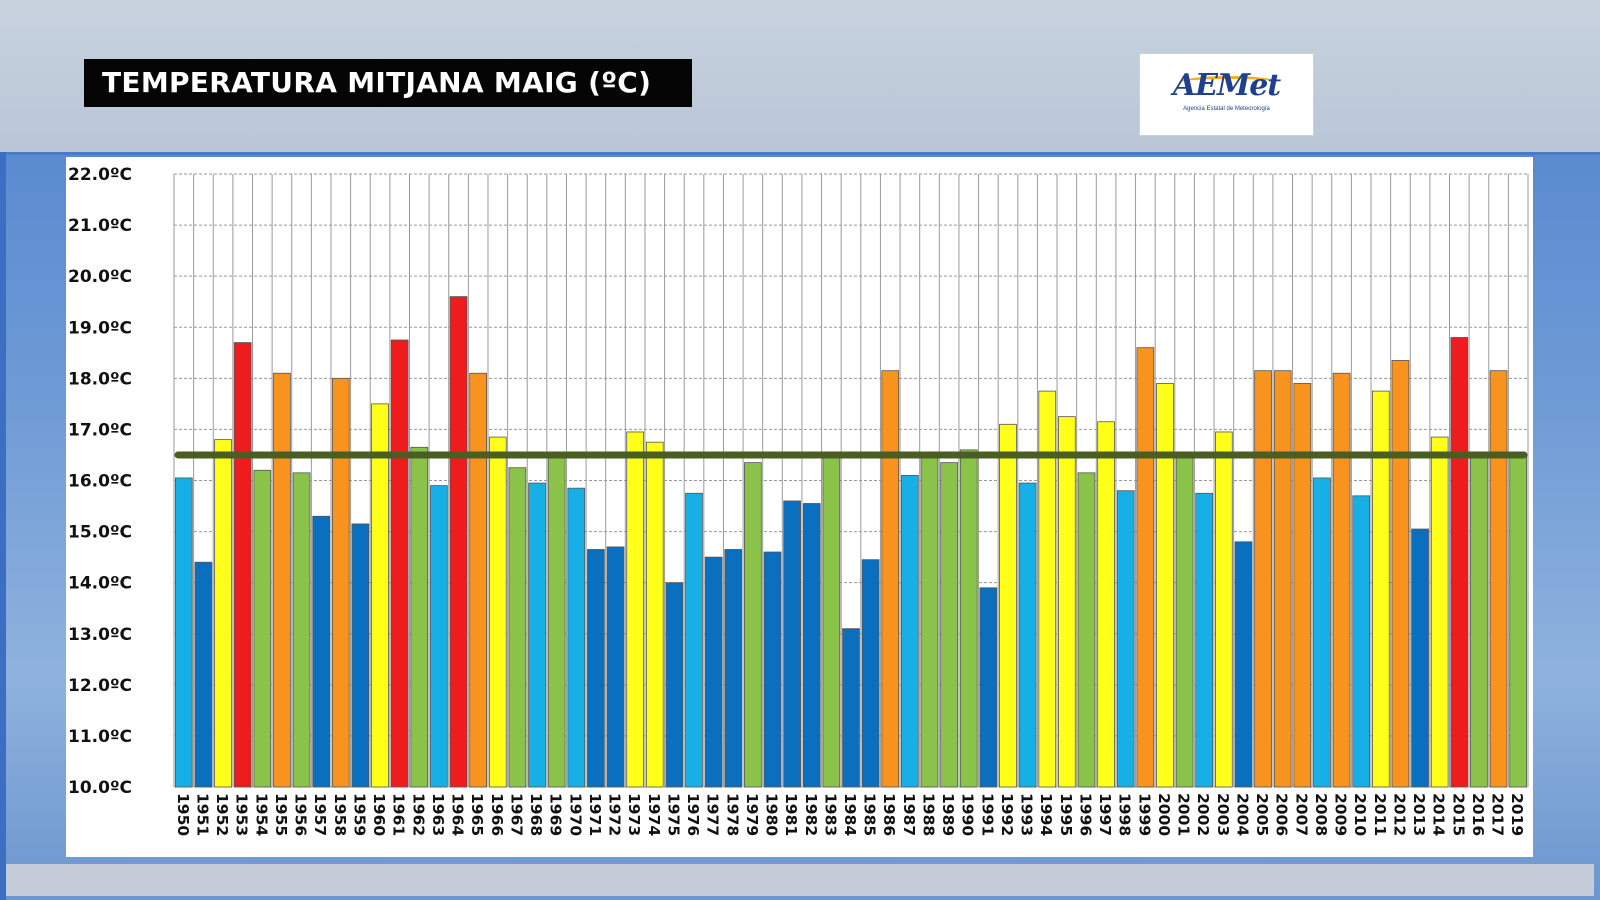  Describe the element at coordinates (673, 814) in the screenshot. I see `x-tick-label: 1975` at that location.